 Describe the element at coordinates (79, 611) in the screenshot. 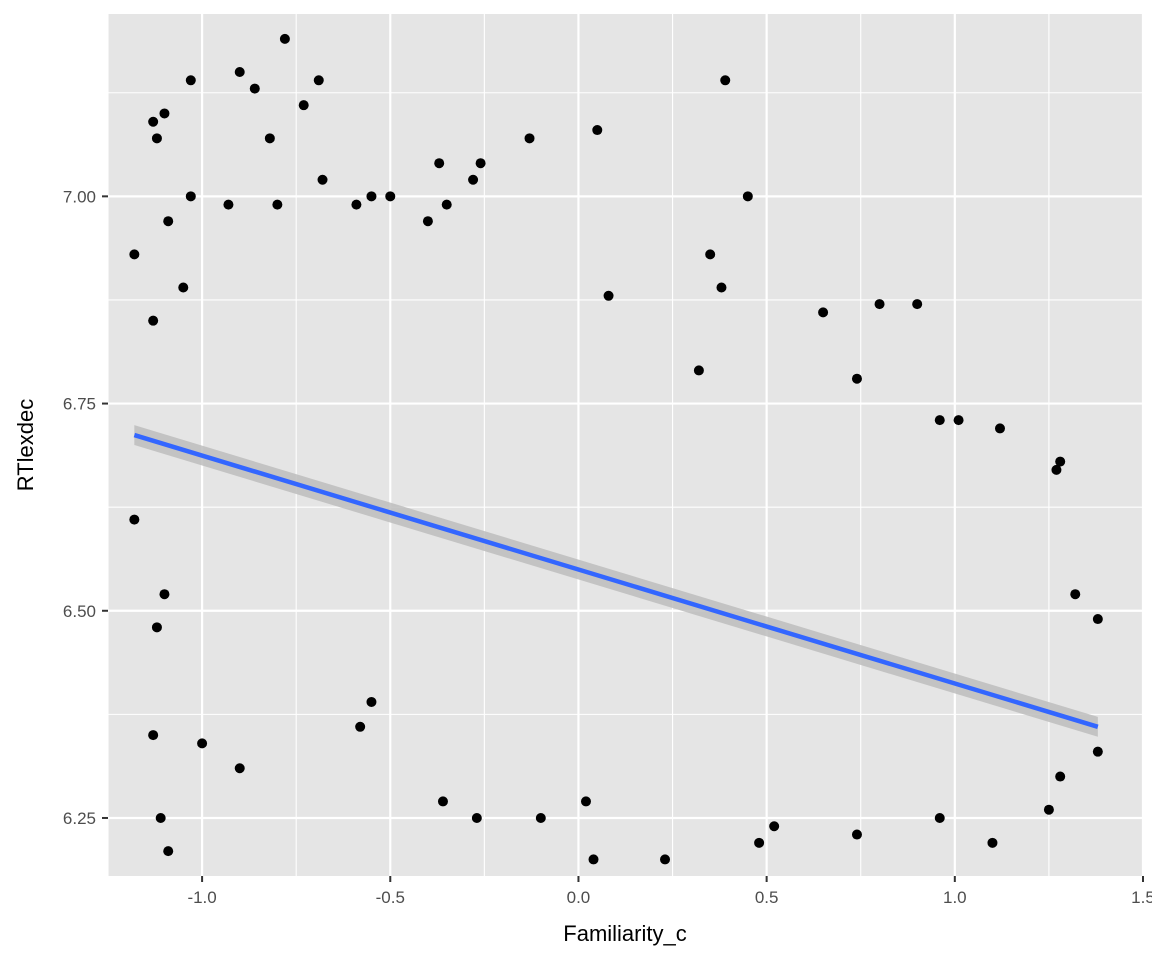

I see `y-tick-label: 6.50` at that location.